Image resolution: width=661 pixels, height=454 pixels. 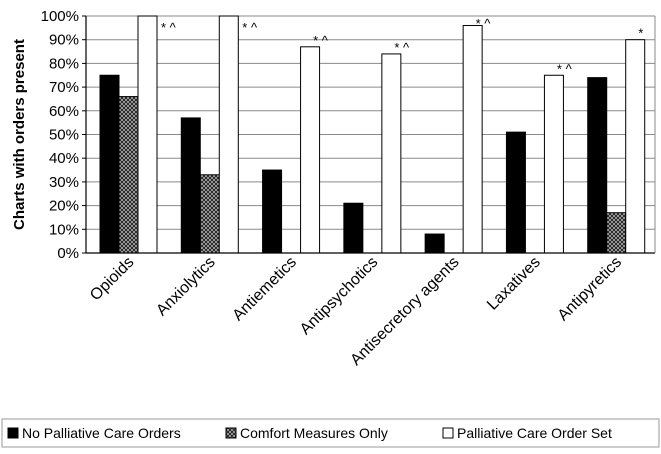 What do you see at coordinates (339, 296) in the screenshot?
I see `x-tick-label: Antipsychotics` at bounding box center [339, 296].